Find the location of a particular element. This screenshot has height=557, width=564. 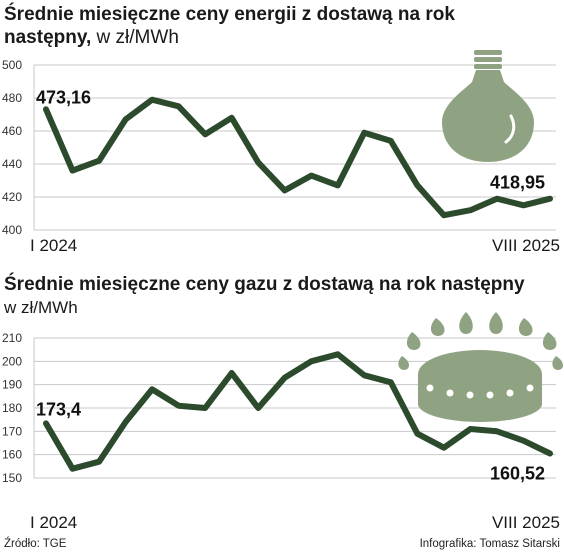

first-value-label: 473,16 is located at coordinates (63, 97).